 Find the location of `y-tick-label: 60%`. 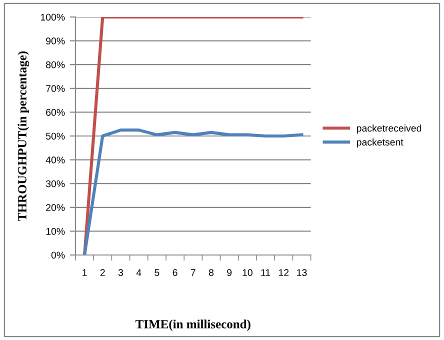

y-tick-label: 60% is located at coordinates (55, 112).